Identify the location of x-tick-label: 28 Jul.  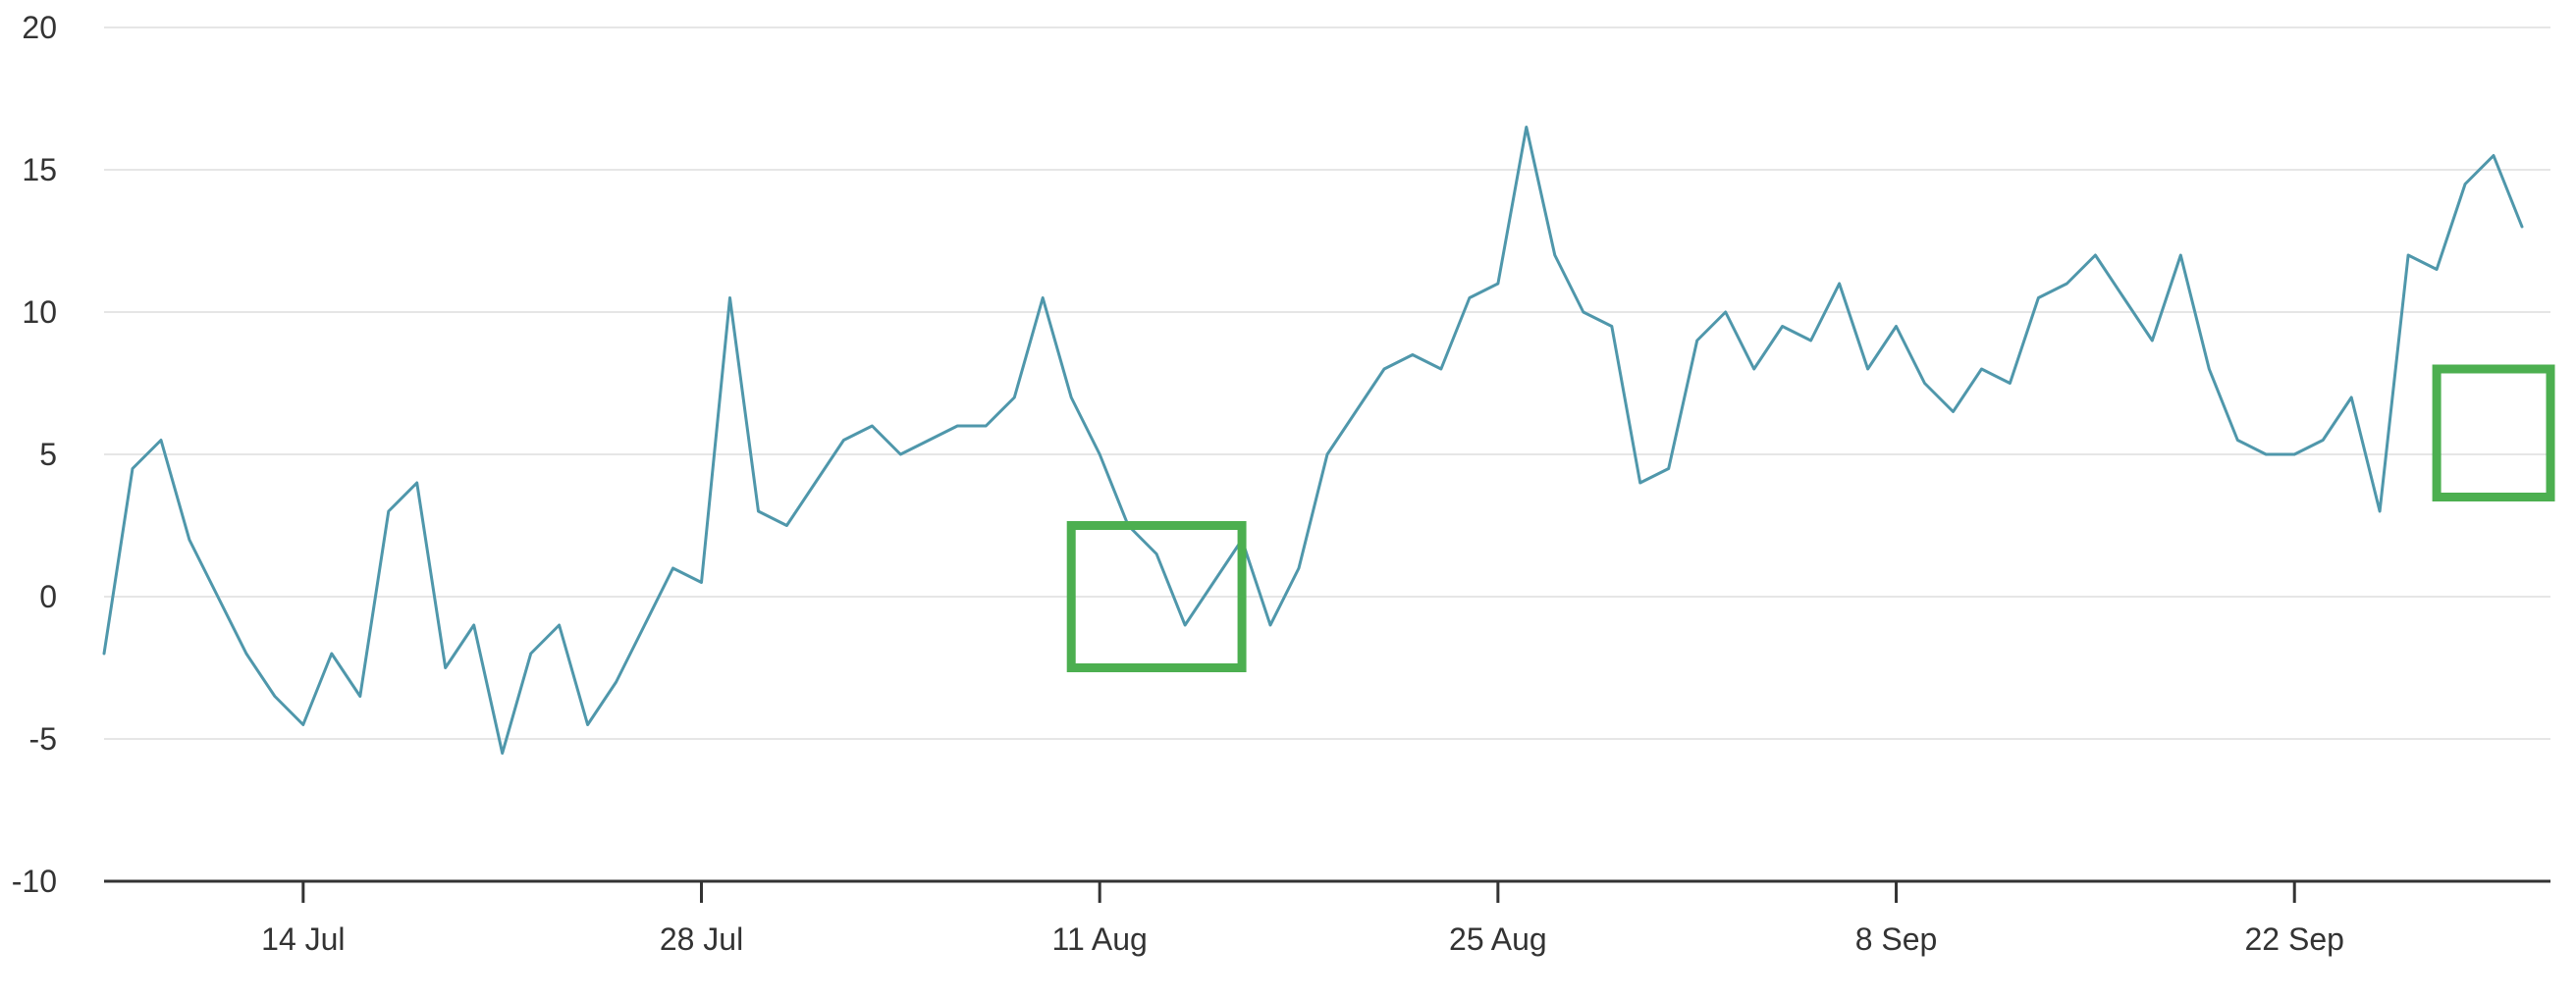
(701, 939).